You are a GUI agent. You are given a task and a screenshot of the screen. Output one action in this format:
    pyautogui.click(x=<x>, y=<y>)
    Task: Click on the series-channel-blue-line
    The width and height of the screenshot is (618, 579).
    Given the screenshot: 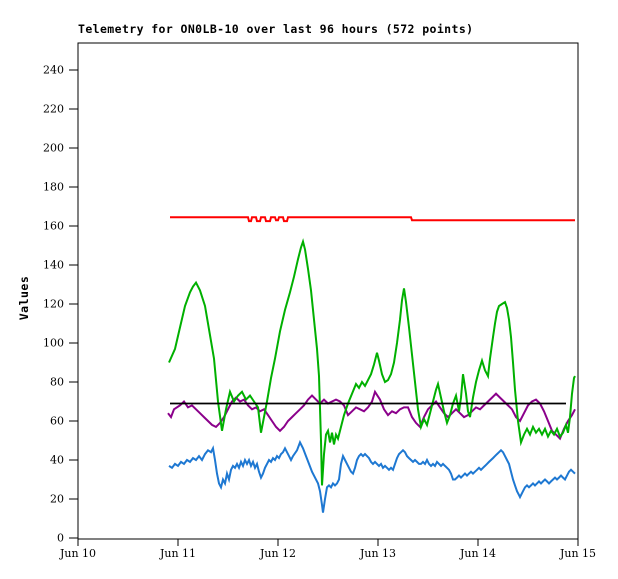 What is the action you would take?
    pyautogui.click(x=372, y=476)
    